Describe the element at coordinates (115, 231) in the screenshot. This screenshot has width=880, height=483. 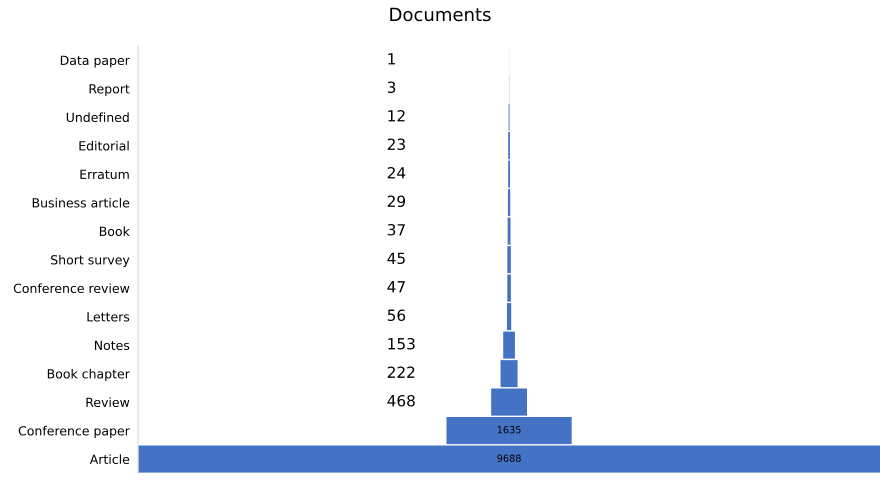
I see `category-label: Book` at that location.